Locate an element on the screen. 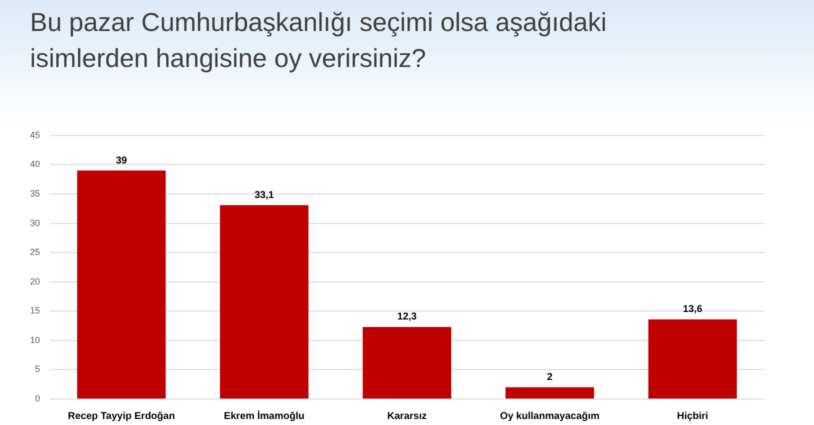  y-tick-label: 25 is located at coordinates (35, 252).